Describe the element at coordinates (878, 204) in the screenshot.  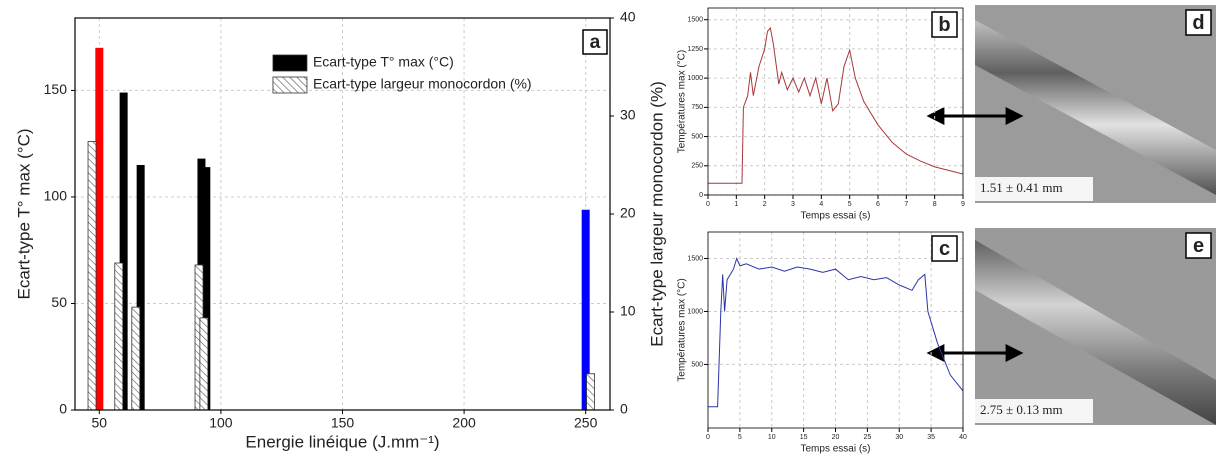
I see `x-tick-label: 6` at that location.